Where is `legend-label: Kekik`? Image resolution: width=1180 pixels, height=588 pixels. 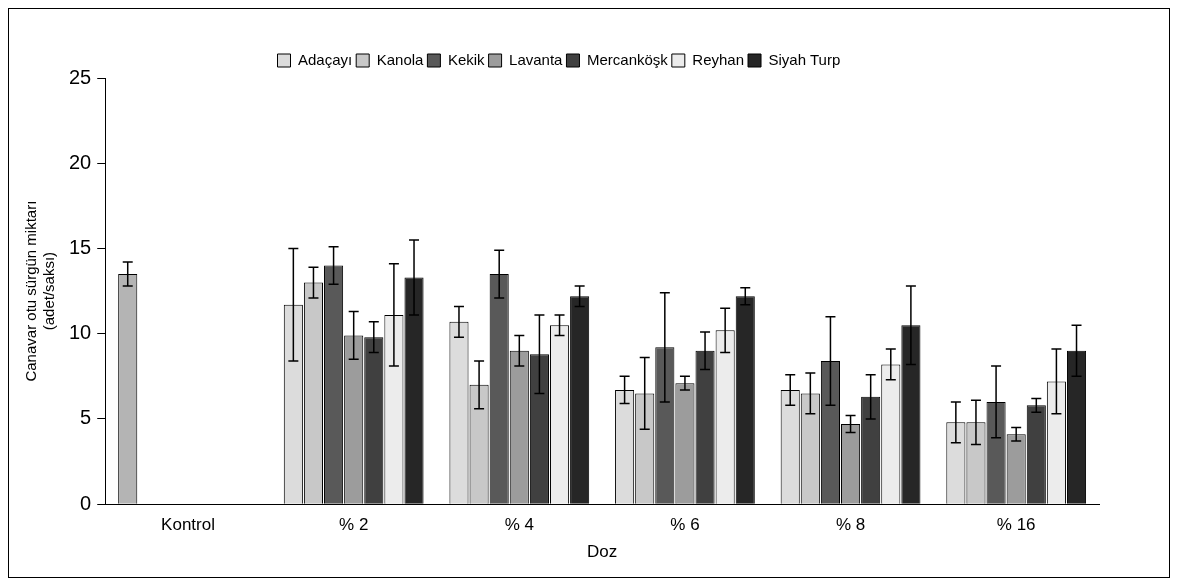 legend-label: Kekik is located at coordinates (466, 59).